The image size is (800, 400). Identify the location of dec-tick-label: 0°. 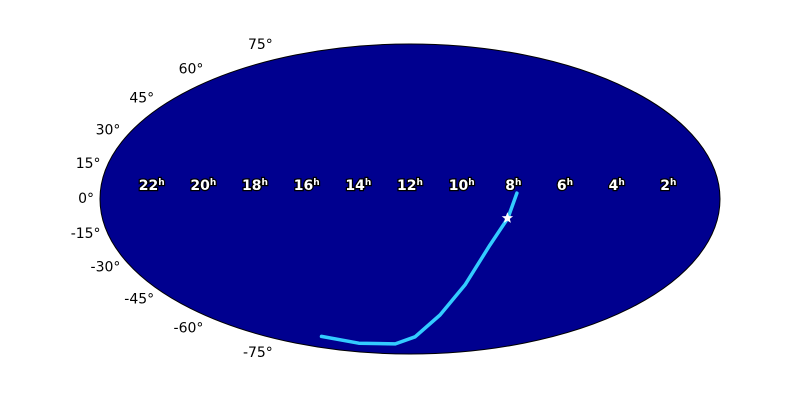
(86, 199).